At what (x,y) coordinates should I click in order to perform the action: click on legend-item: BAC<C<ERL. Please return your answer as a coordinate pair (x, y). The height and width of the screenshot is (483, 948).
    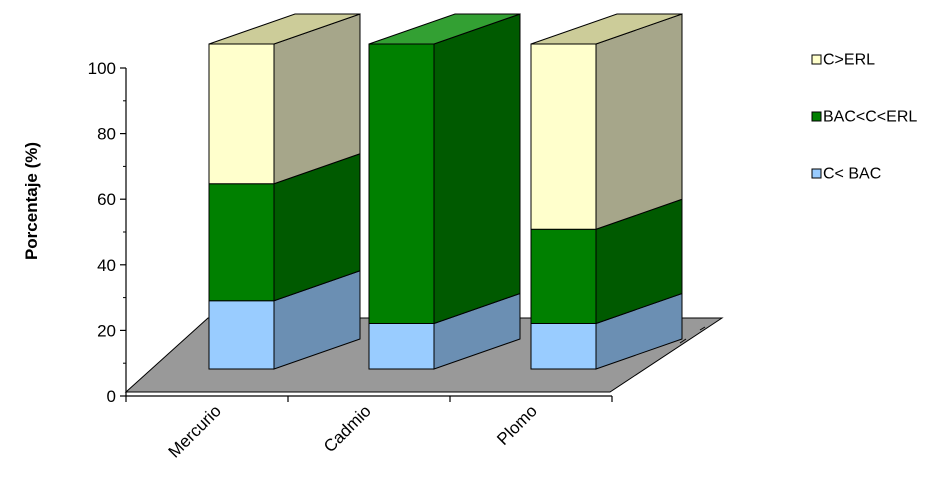
    Looking at the image, I should click on (864, 117).